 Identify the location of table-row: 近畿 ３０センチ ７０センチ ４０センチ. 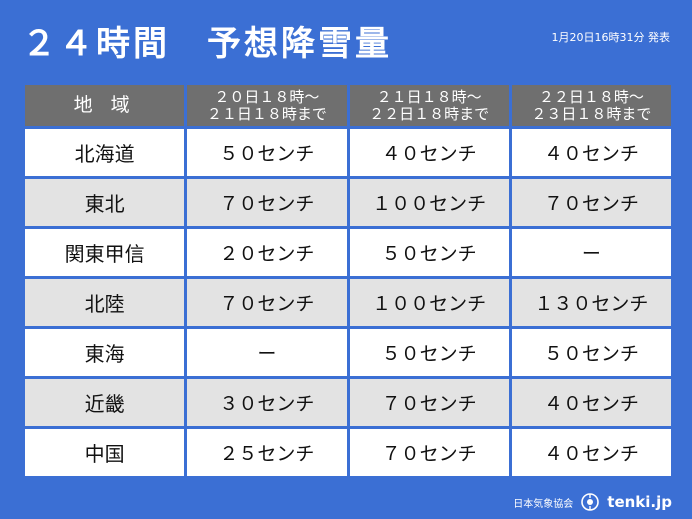
(348, 402).